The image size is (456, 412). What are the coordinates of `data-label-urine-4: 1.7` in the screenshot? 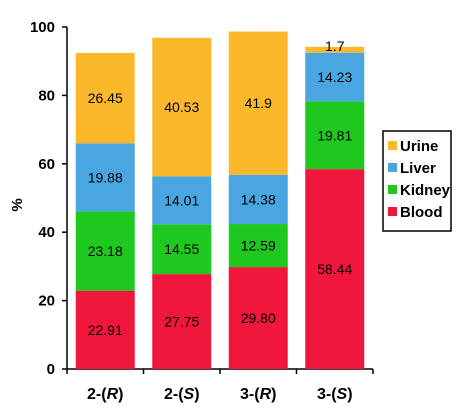 It's located at (335, 46).